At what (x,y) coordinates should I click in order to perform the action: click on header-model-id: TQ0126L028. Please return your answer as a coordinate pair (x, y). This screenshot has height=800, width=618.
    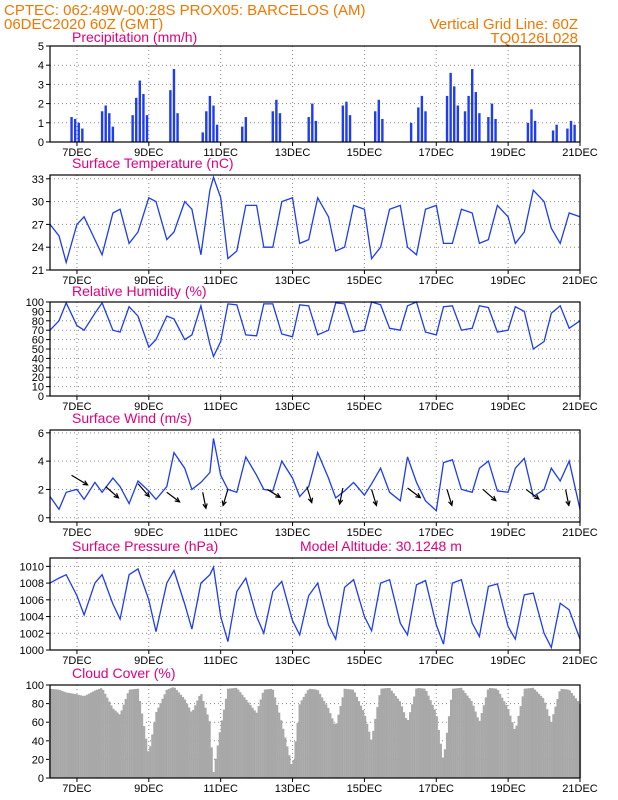
    Looking at the image, I should click on (534, 38).